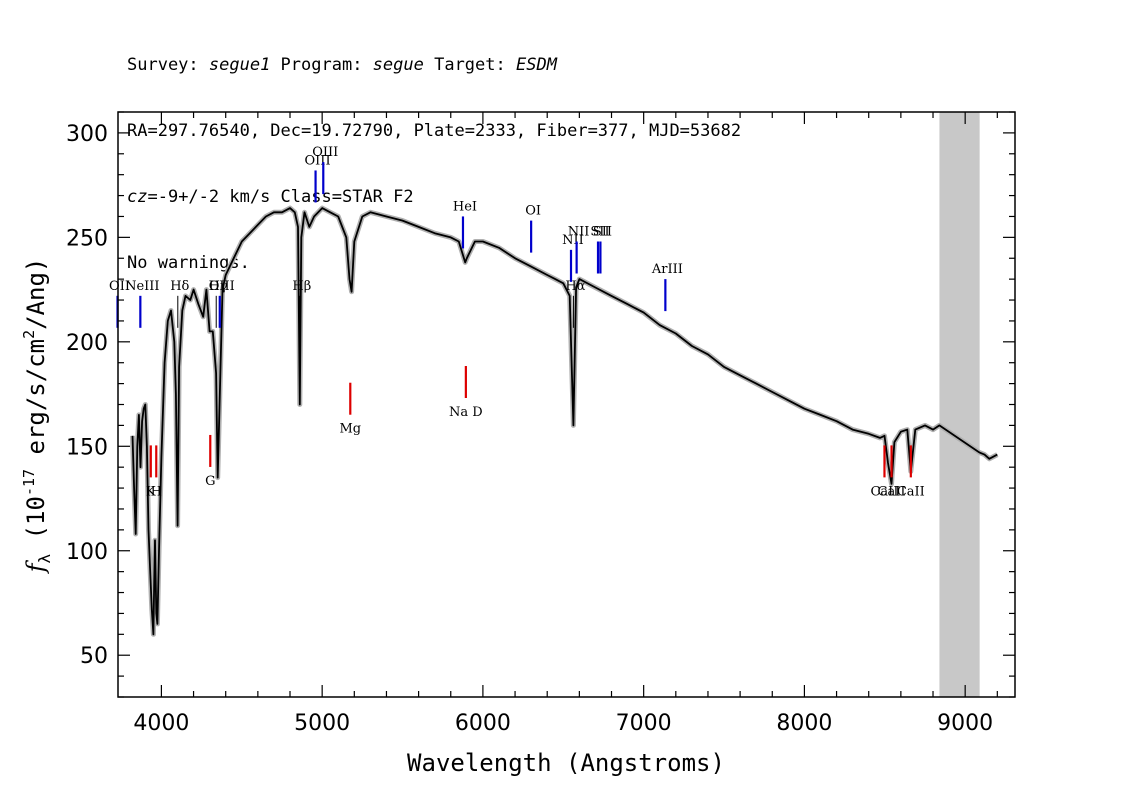 The height and width of the screenshot is (810, 1134). I want to click on emission-line-label-2: Hδ, so click(179, 286).